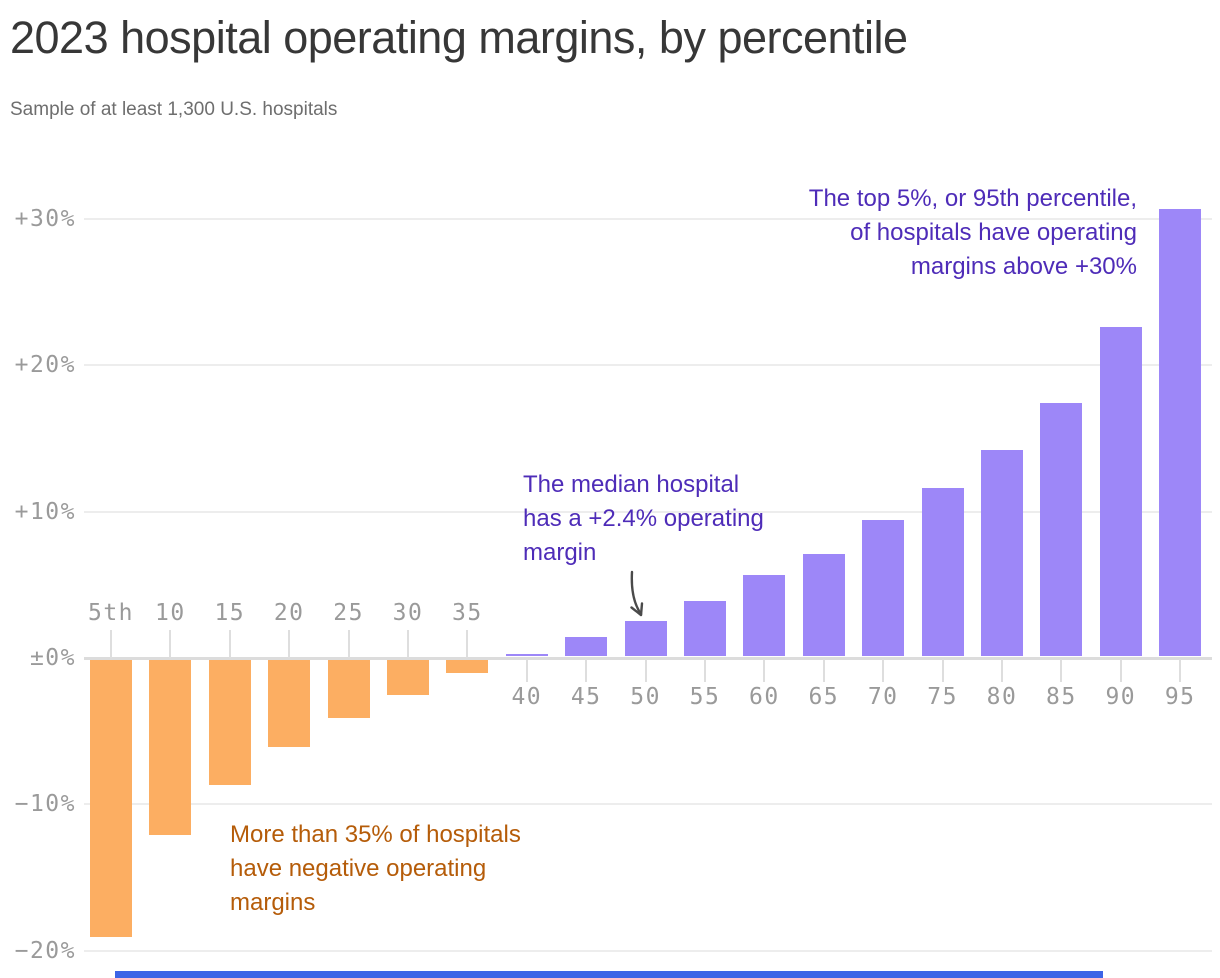  Describe the element at coordinates (1180, 697) in the screenshot. I see `x-axis-tick-label: 95` at that location.